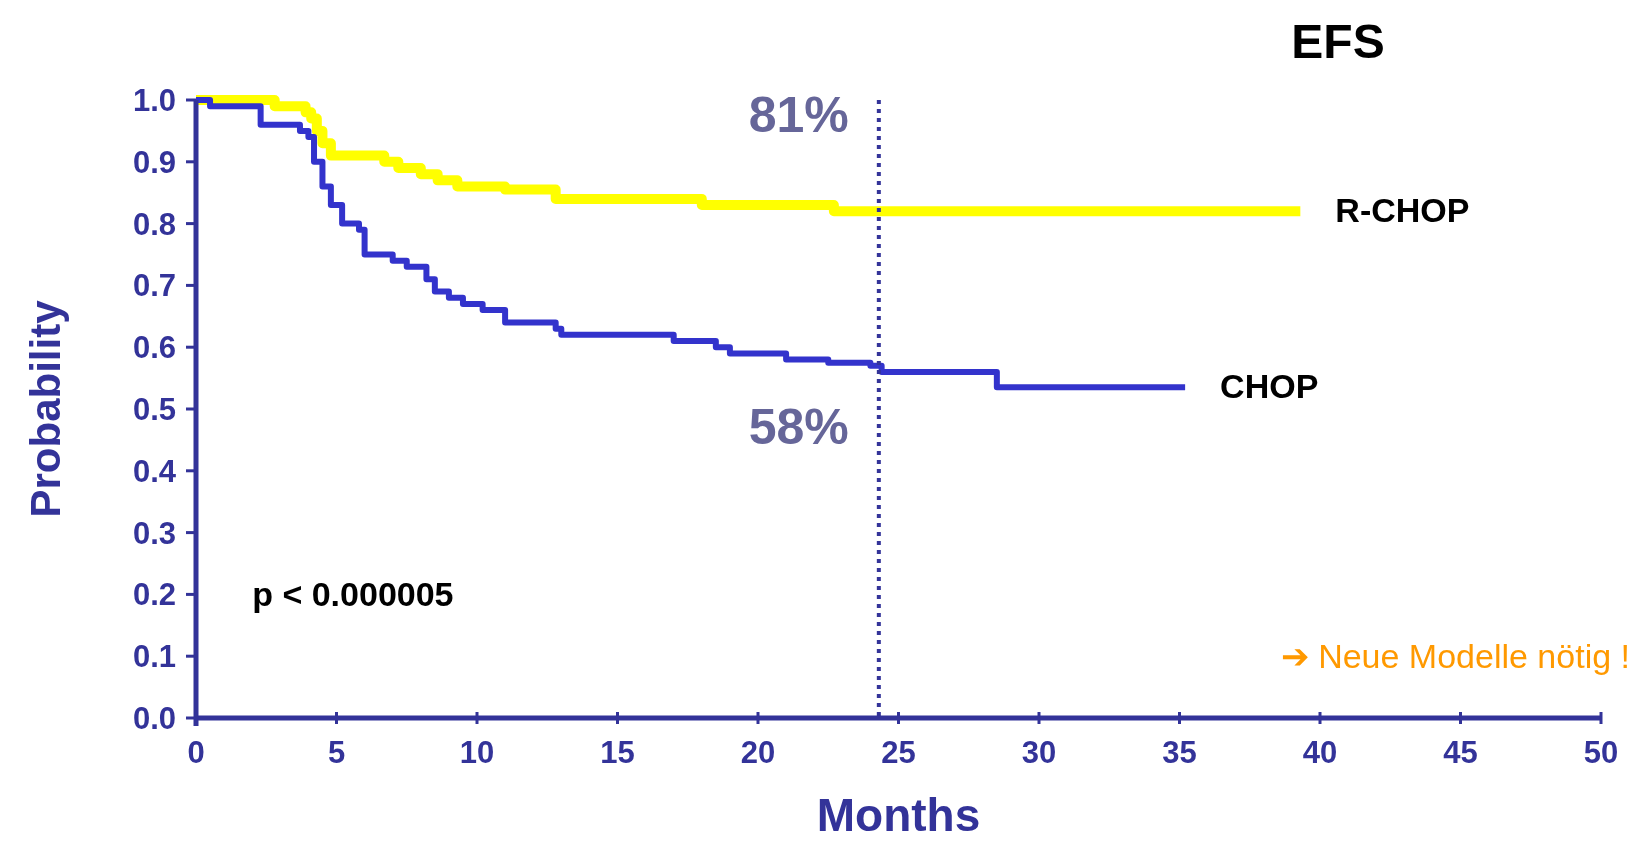  What do you see at coordinates (154, 100) in the screenshot?
I see `y-tick-label: 1.0` at bounding box center [154, 100].